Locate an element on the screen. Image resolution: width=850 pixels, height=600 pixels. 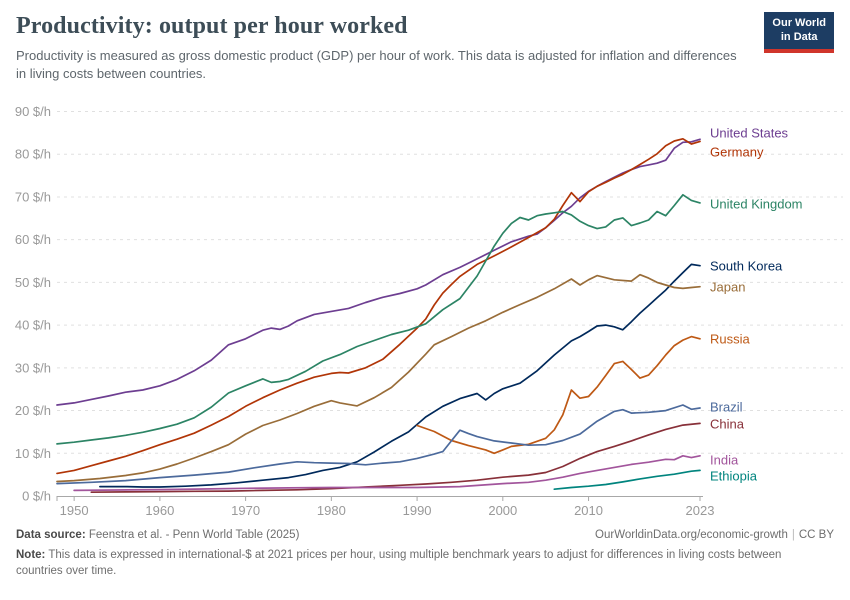
owid-logo: Our World in Data is located at coordinates (799, 32).